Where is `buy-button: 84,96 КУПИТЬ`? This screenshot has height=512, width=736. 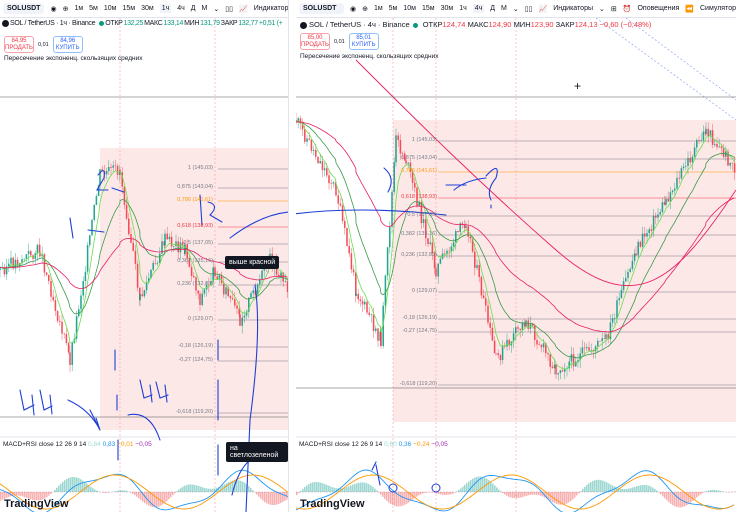 buy-button: 84,96 КУПИТЬ is located at coordinates (67, 44).